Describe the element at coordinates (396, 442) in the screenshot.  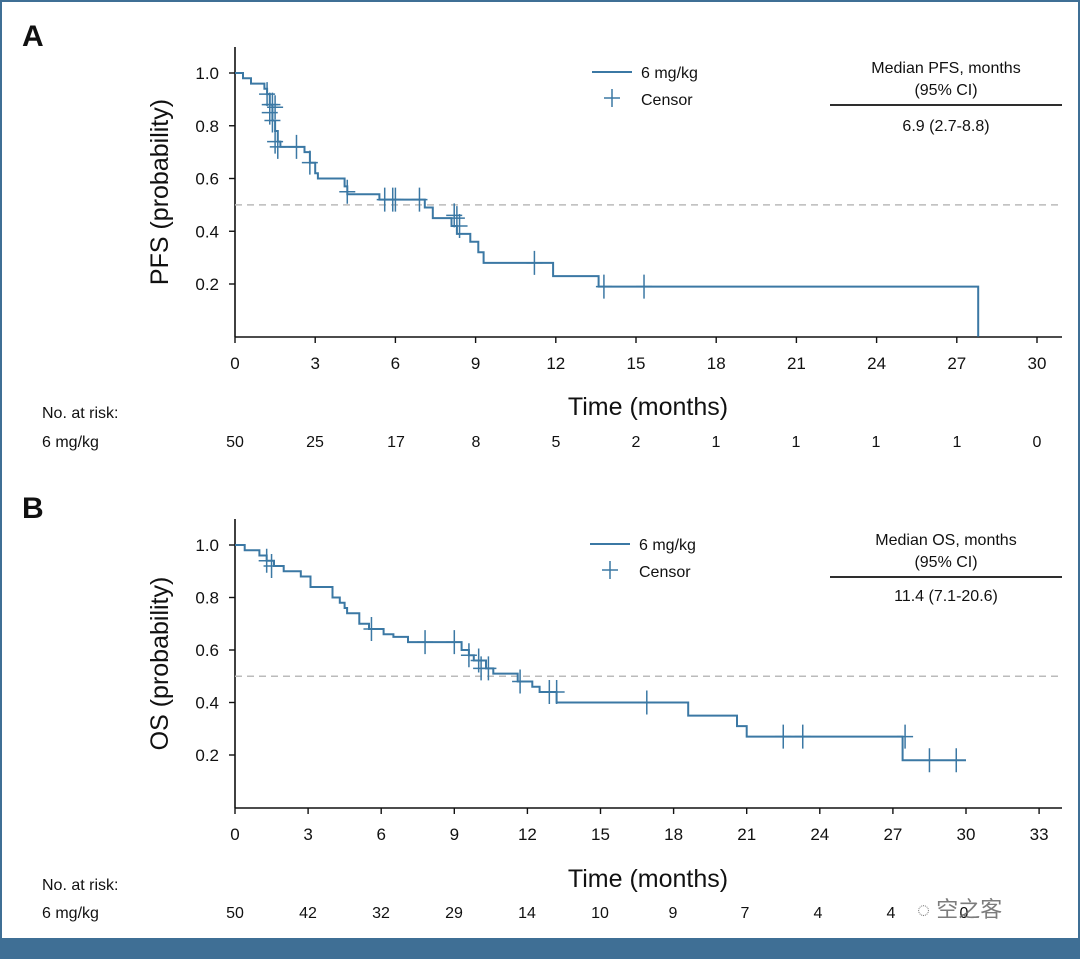
I see `risk-count: 17` at that location.